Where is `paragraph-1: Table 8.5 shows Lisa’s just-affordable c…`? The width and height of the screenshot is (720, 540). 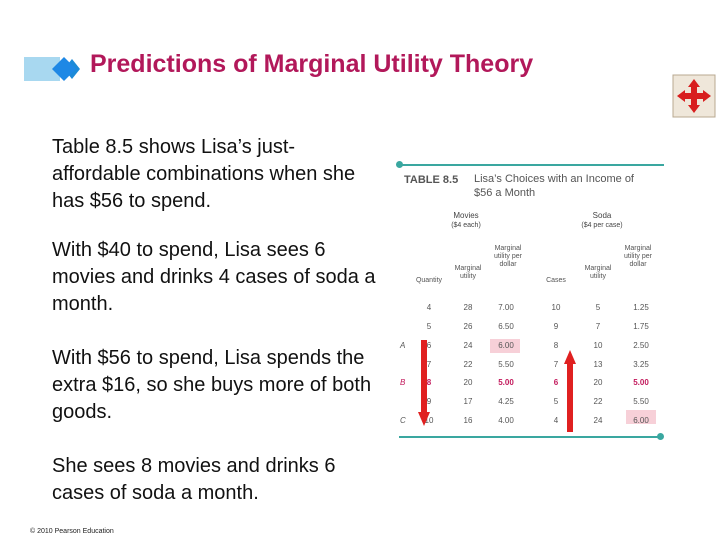
paragraph-1: Table 8.5 shows Lisa’s just-affordable c… is located at coordinates (204, 174).